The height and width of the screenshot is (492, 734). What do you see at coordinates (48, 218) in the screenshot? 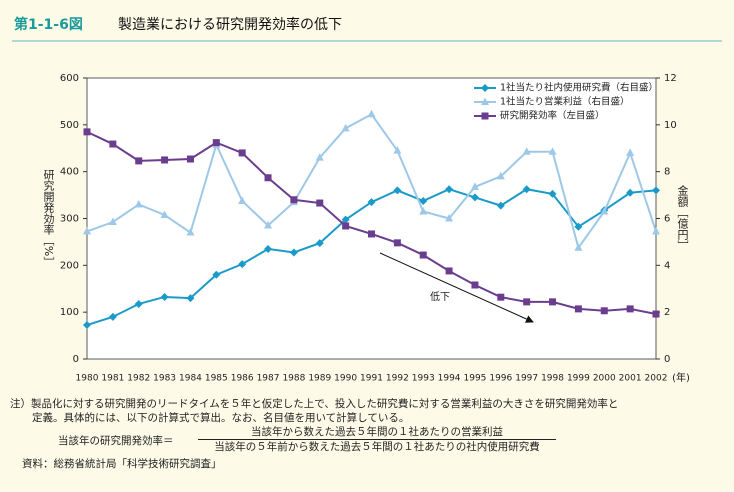
I see `y-axis-title: 研究開発効率［%］` at bounding box center [48, 218].